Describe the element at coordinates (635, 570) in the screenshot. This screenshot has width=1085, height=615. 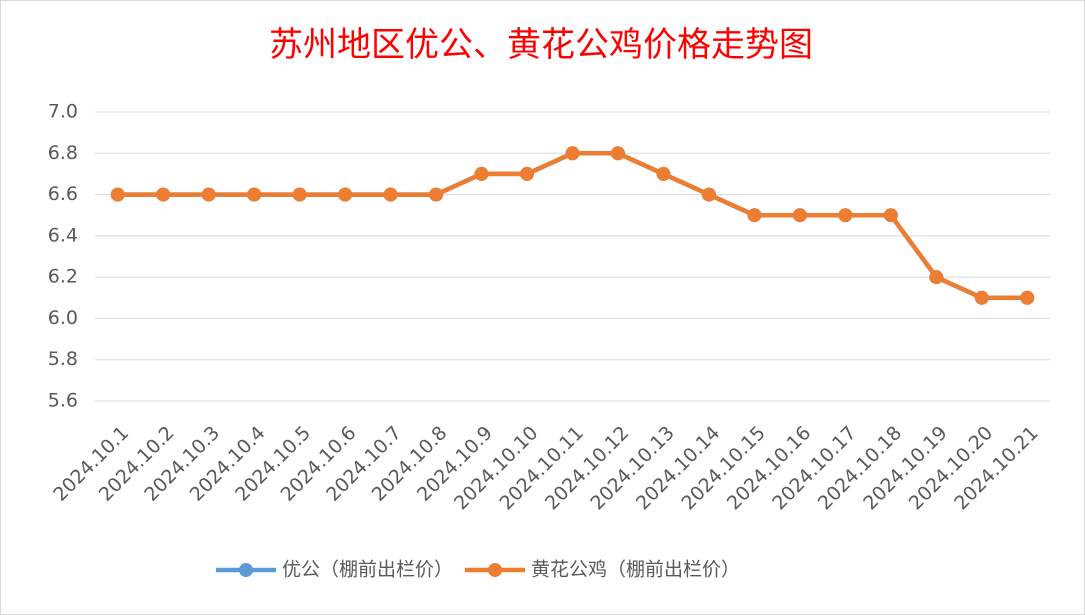
I see `legend-label: 黄花公鸡（棚前出栏价）` at that location.